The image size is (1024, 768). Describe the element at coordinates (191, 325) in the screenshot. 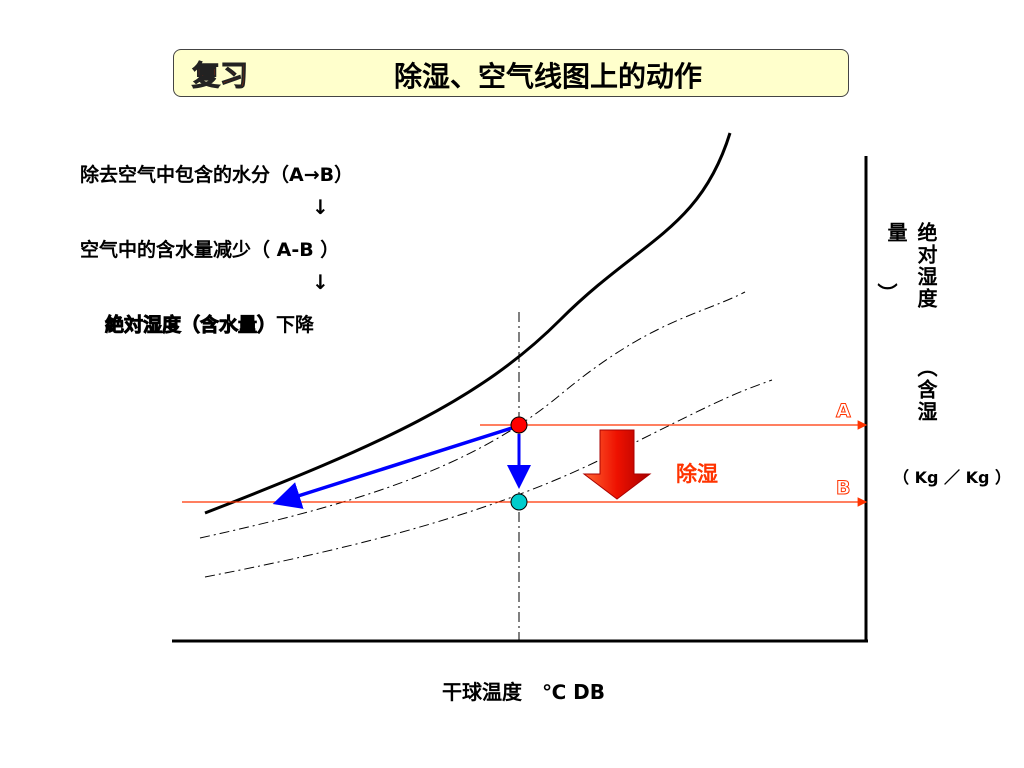

I see `step-humidity-label: 絶対湿度（含水量）` at that location.